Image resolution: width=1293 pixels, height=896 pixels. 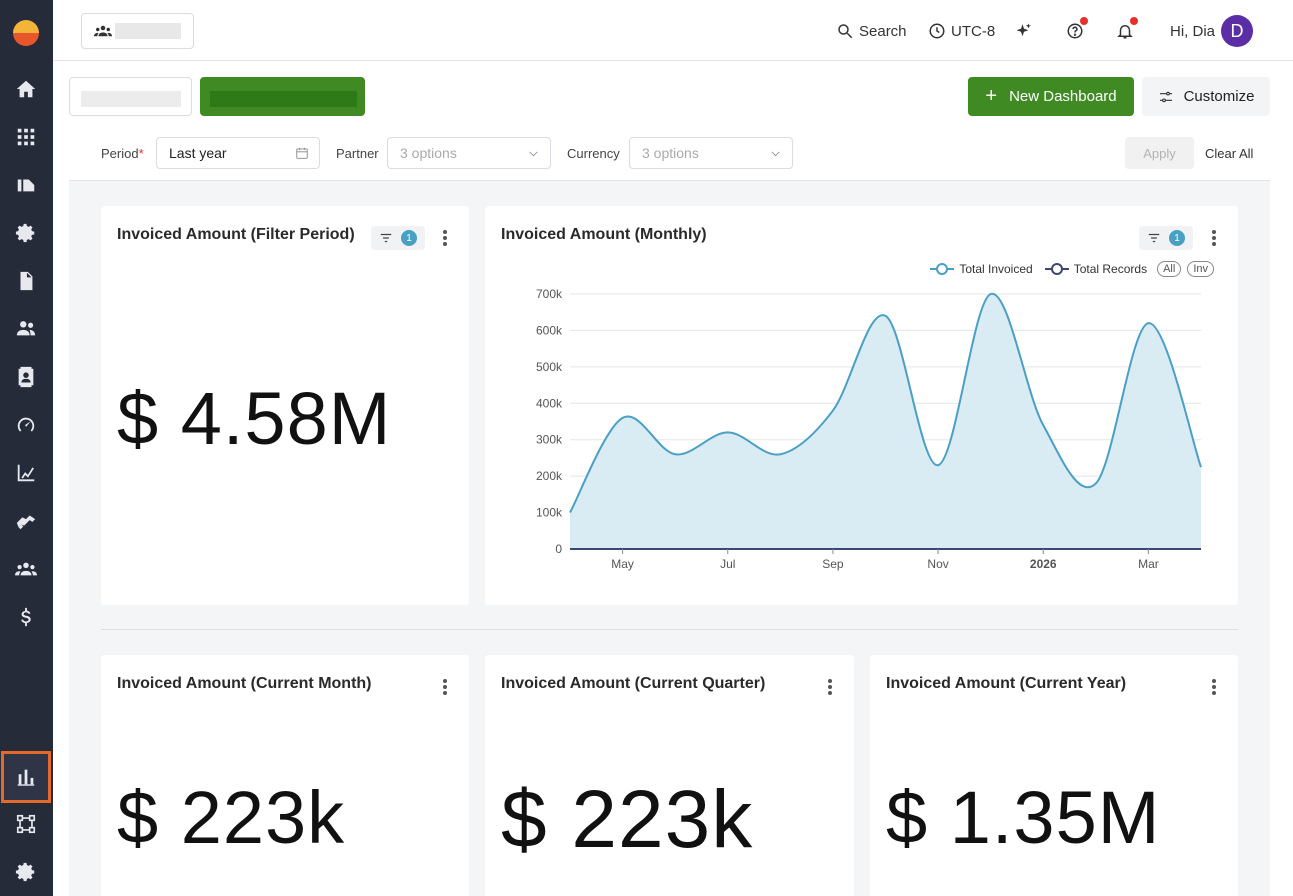 What do you see at coordinates (633, 683) in the screenshot?
I see `card-title: Invoiced Amount (Current Quarter)` at bounding box center [633, 683].